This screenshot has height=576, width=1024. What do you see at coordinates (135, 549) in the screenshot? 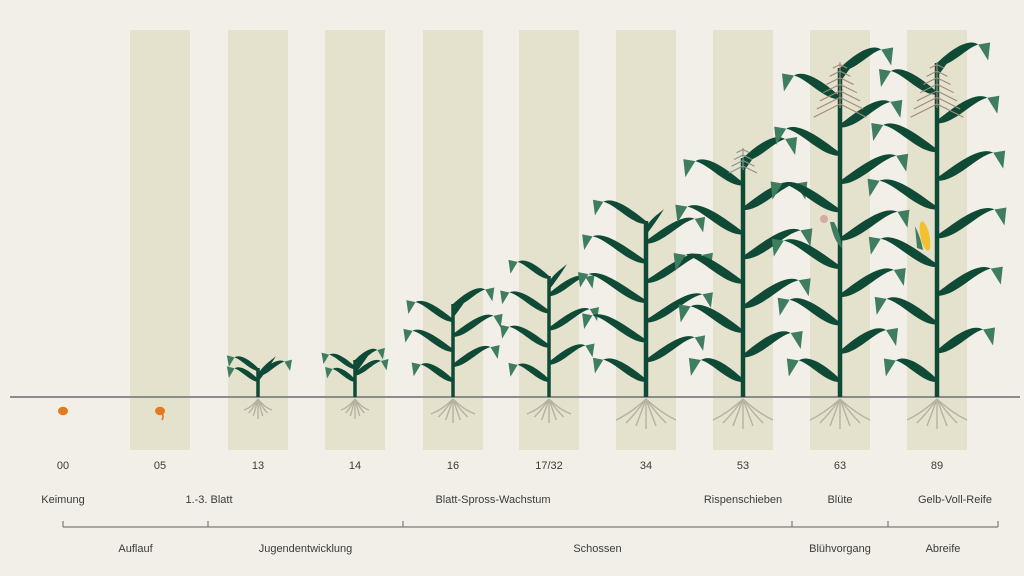
I see `phase-label: Auflauf` at bounding box center [135, 549].